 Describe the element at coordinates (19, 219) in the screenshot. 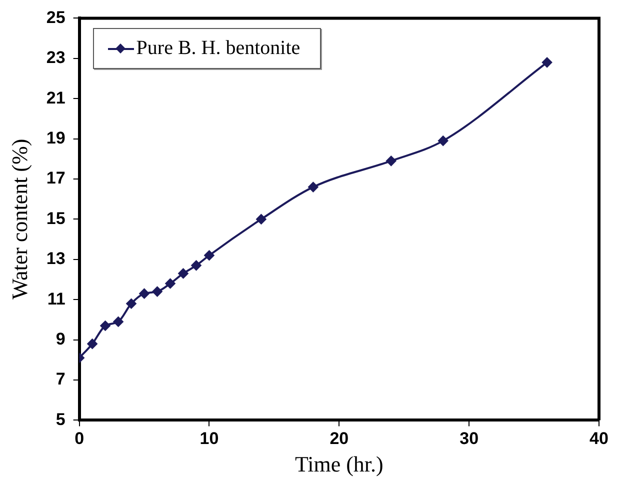

I see `y-axis-title: Water content (%)` at that location.